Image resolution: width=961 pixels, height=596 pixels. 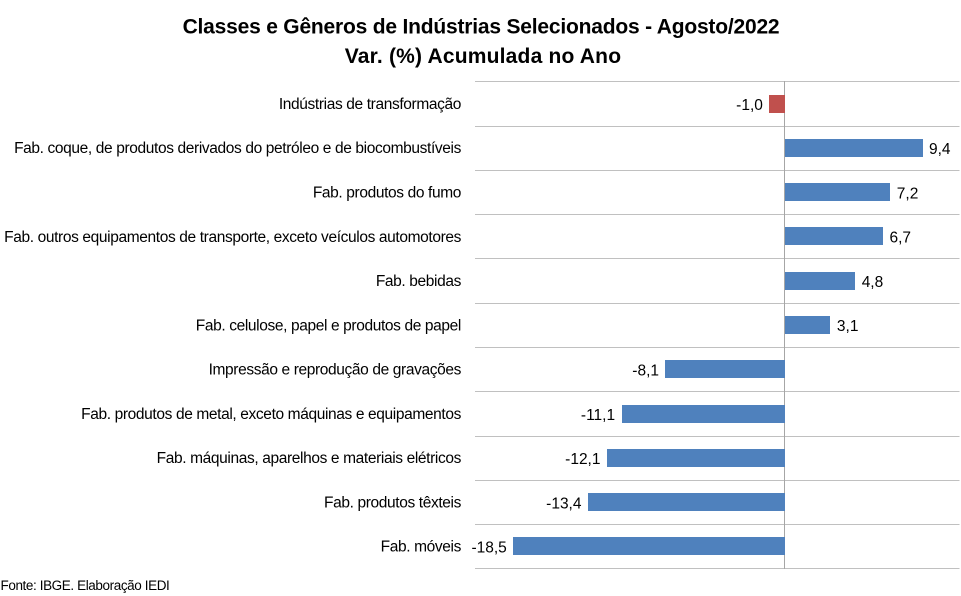 I want to click on svg-text: Fab. móveis, so click(x=421, y=547).